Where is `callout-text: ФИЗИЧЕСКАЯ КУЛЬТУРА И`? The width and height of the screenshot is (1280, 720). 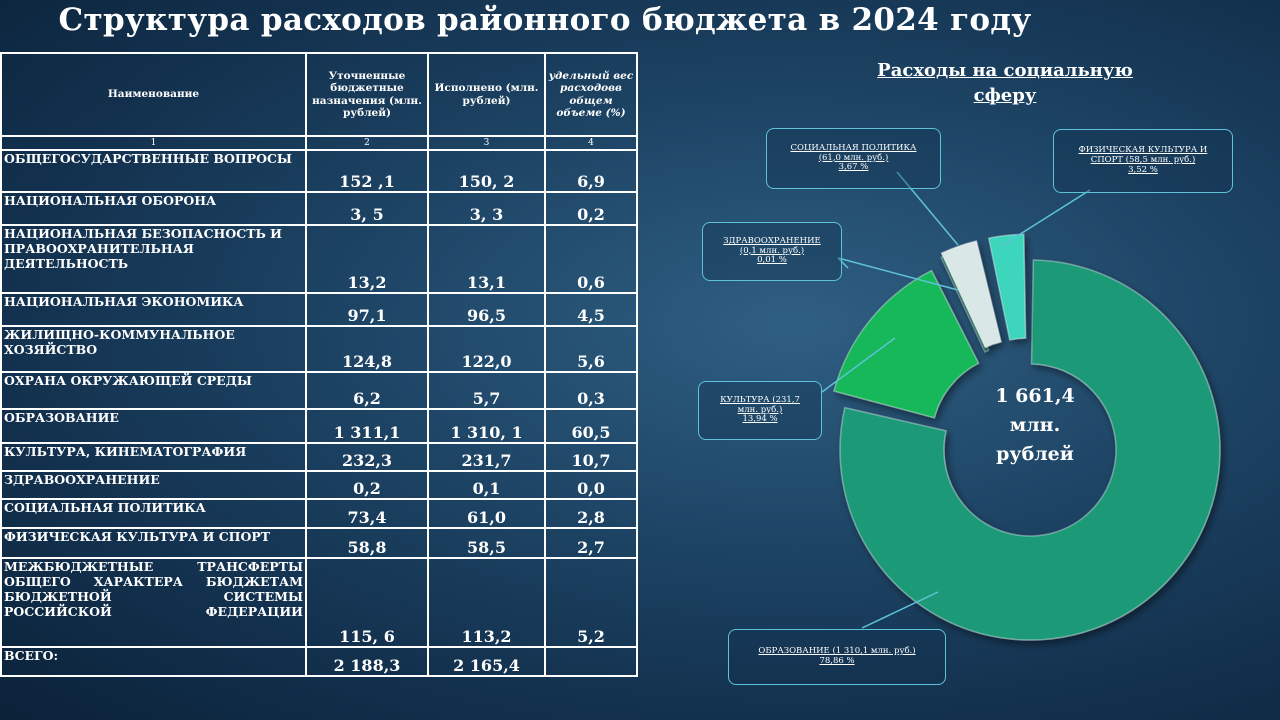
callout-text: ФИЗИЧЕСКАЯ КУЛЬТУРА И is located at coordinates (1143, 150).